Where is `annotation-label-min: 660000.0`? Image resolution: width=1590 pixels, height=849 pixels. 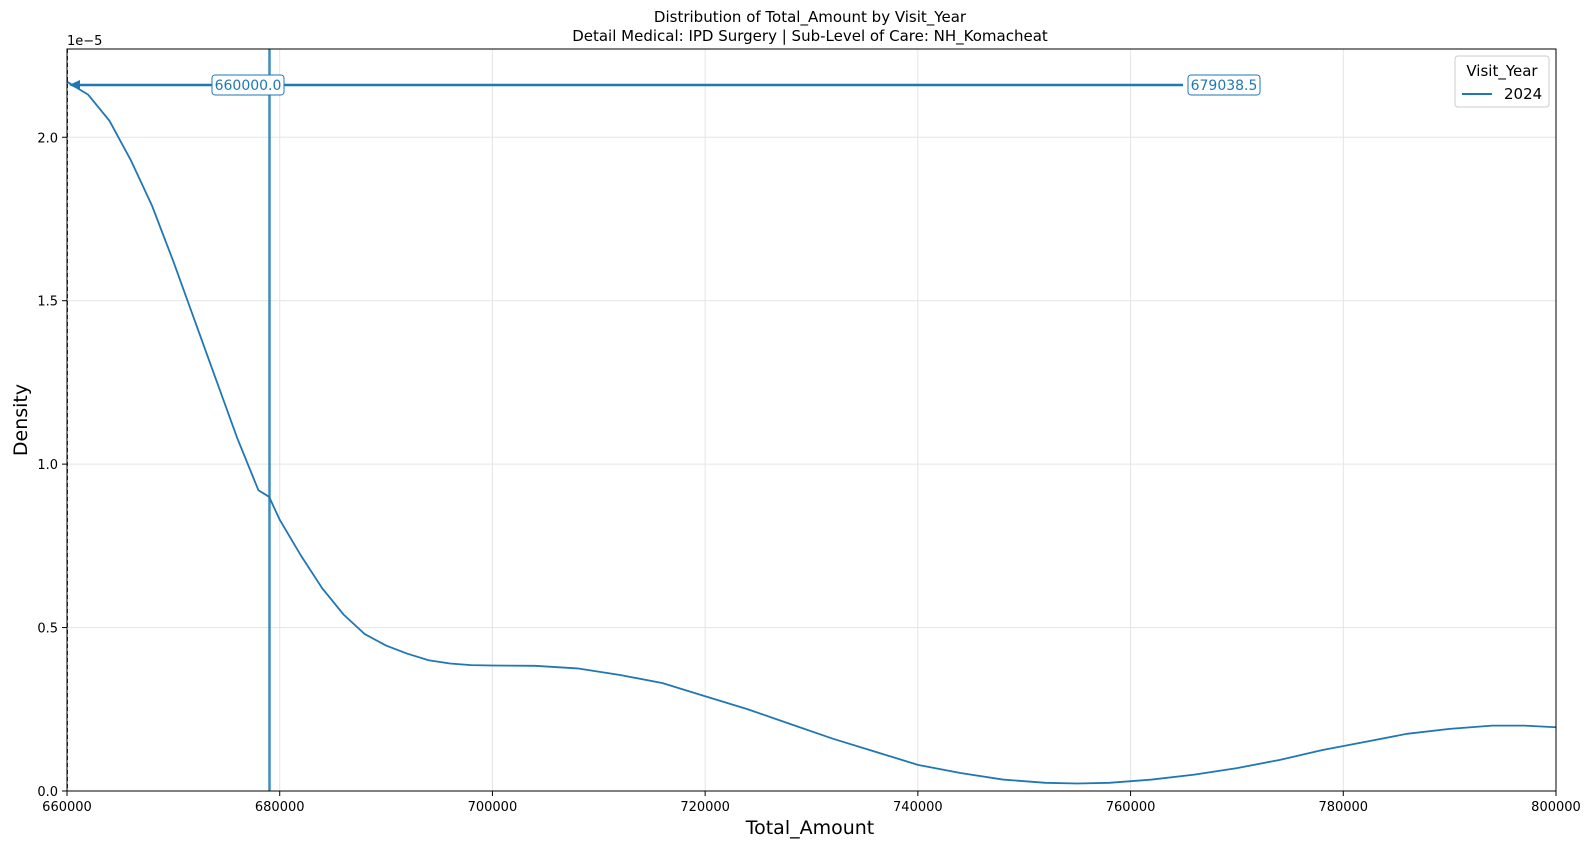 annotation-label-min: 660000.0 is located at coordinates (248, 86).